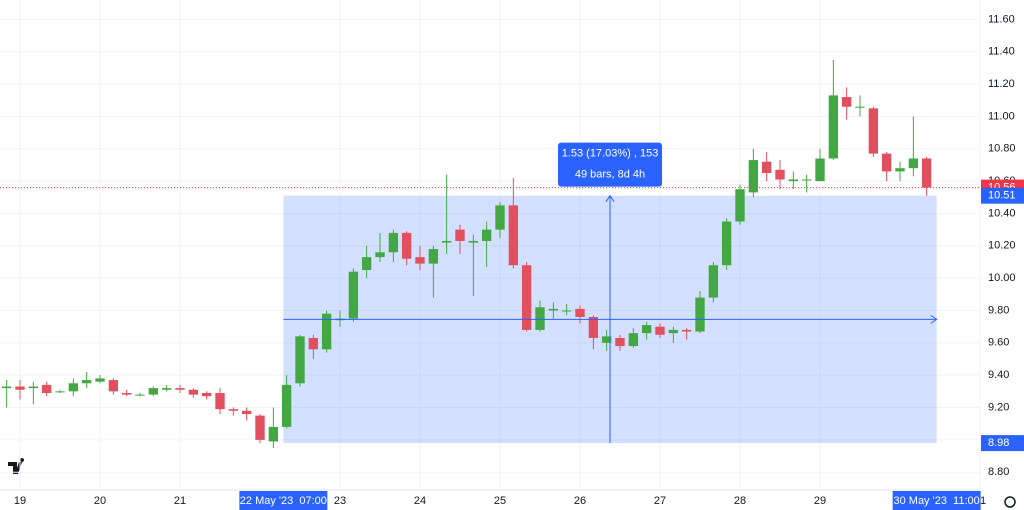 This screenshot has width=1024, height=510. I want to click on measure-info: 1.53 (17.03%) , 153, so click(610, 154).